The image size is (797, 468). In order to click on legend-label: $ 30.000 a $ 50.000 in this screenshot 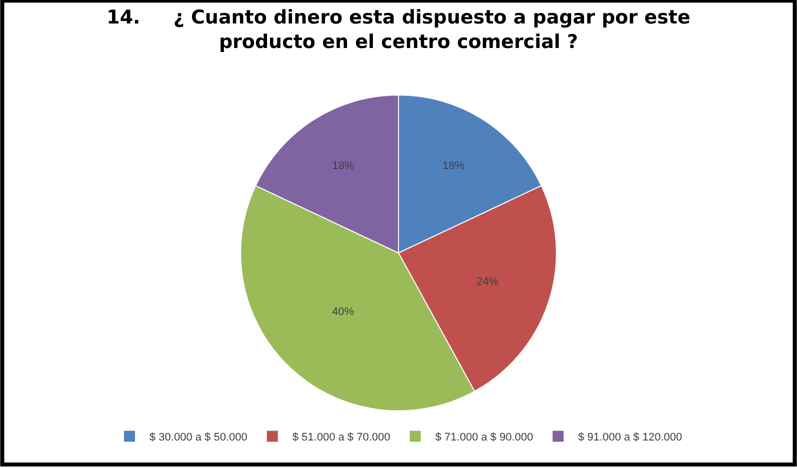, I will do `click(199, 438)`.